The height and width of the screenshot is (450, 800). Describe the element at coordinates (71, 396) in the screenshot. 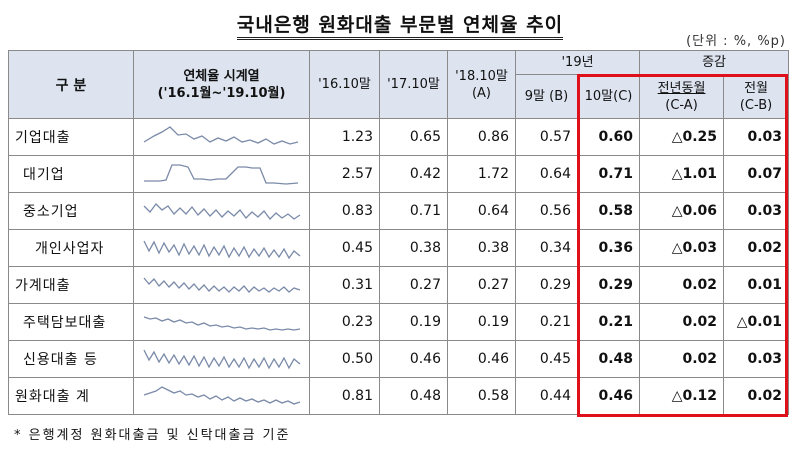

I see `row-label: 원화대출 계` at that location.